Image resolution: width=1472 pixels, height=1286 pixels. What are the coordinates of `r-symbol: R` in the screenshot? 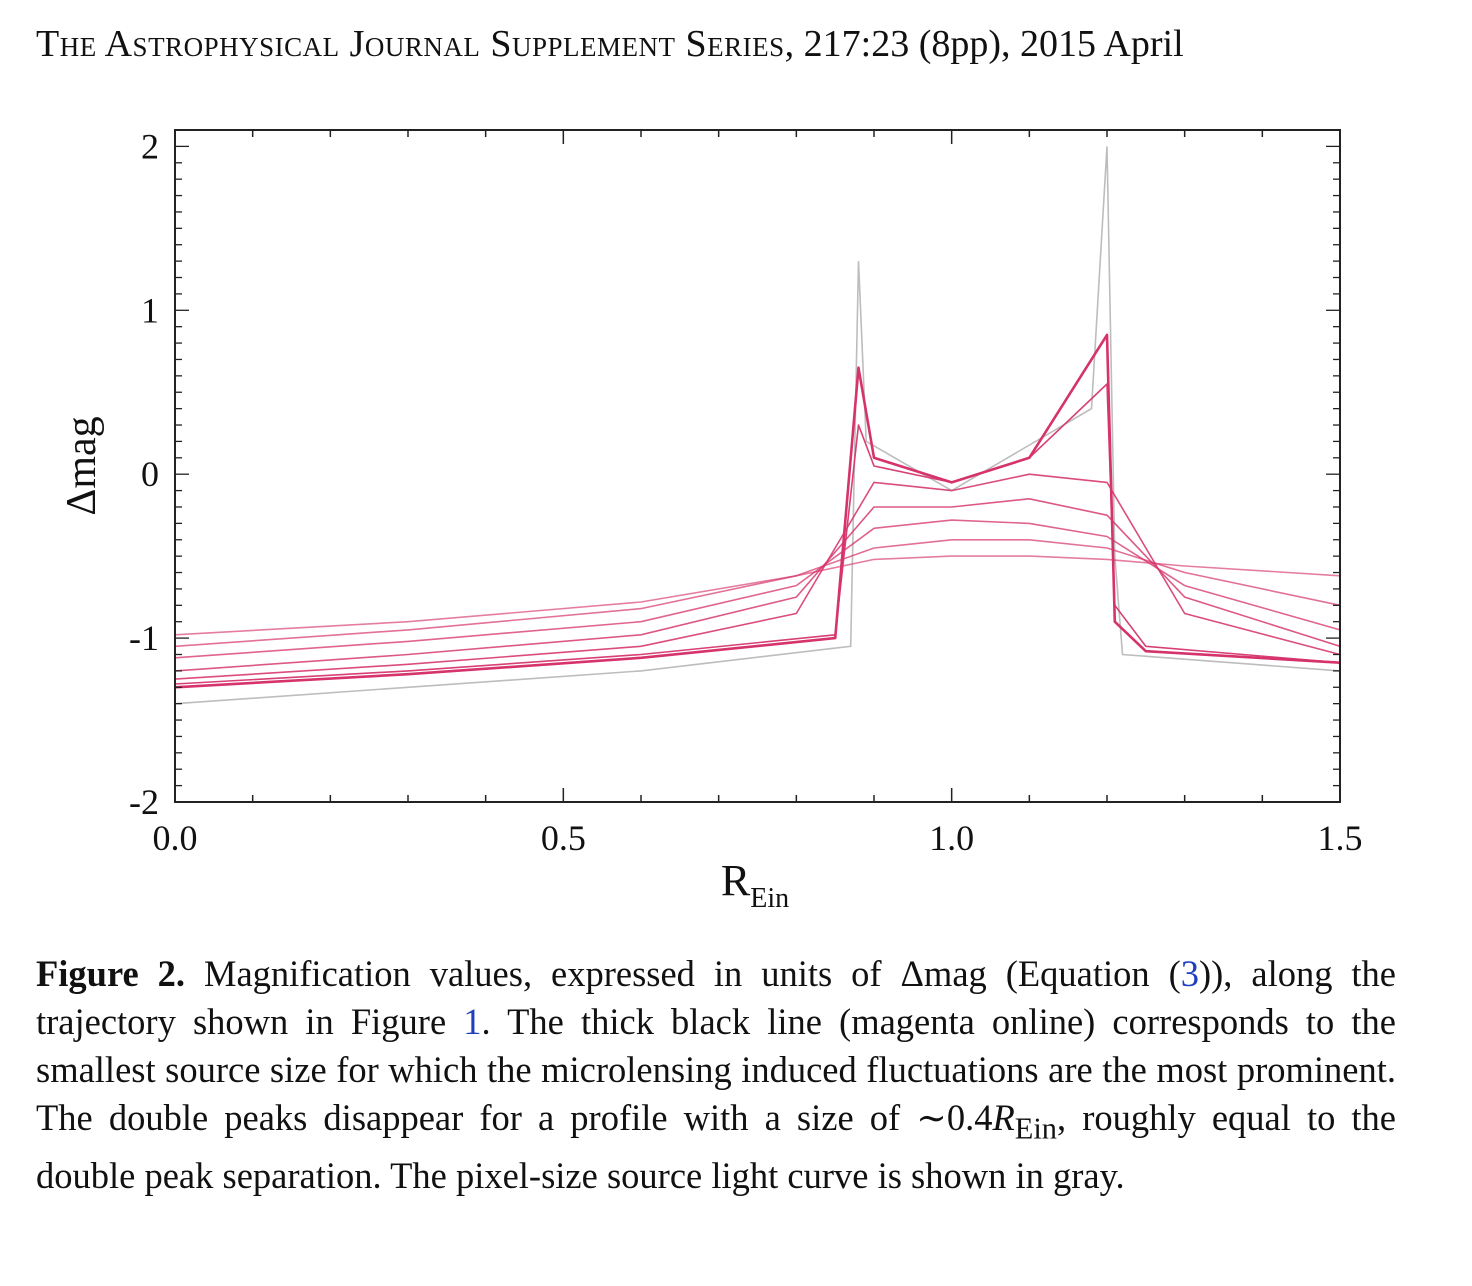 It's located at (1003, 1117).